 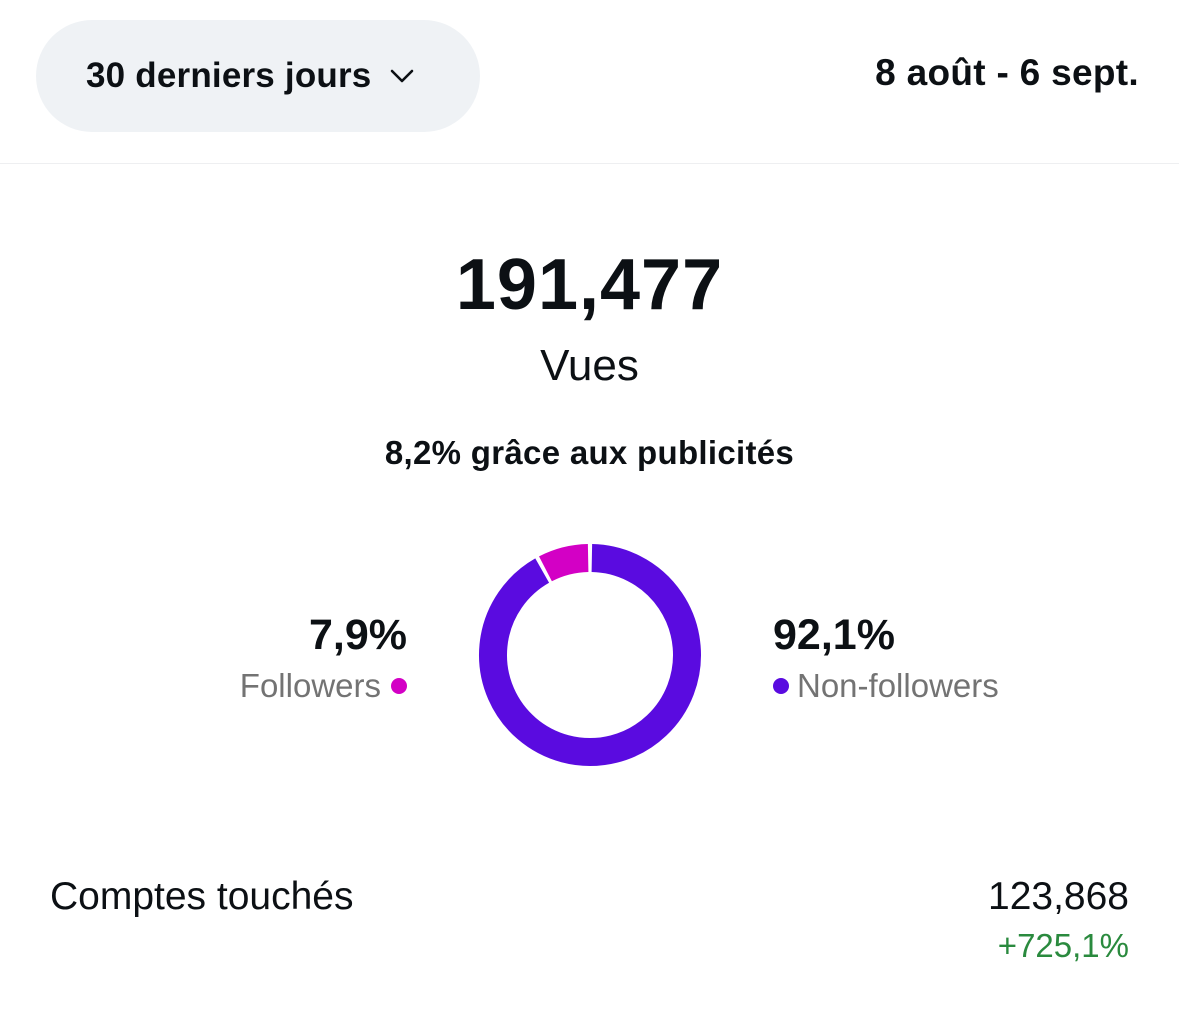 I want to click on audience-donut-chart, so click(x=590, y=655).